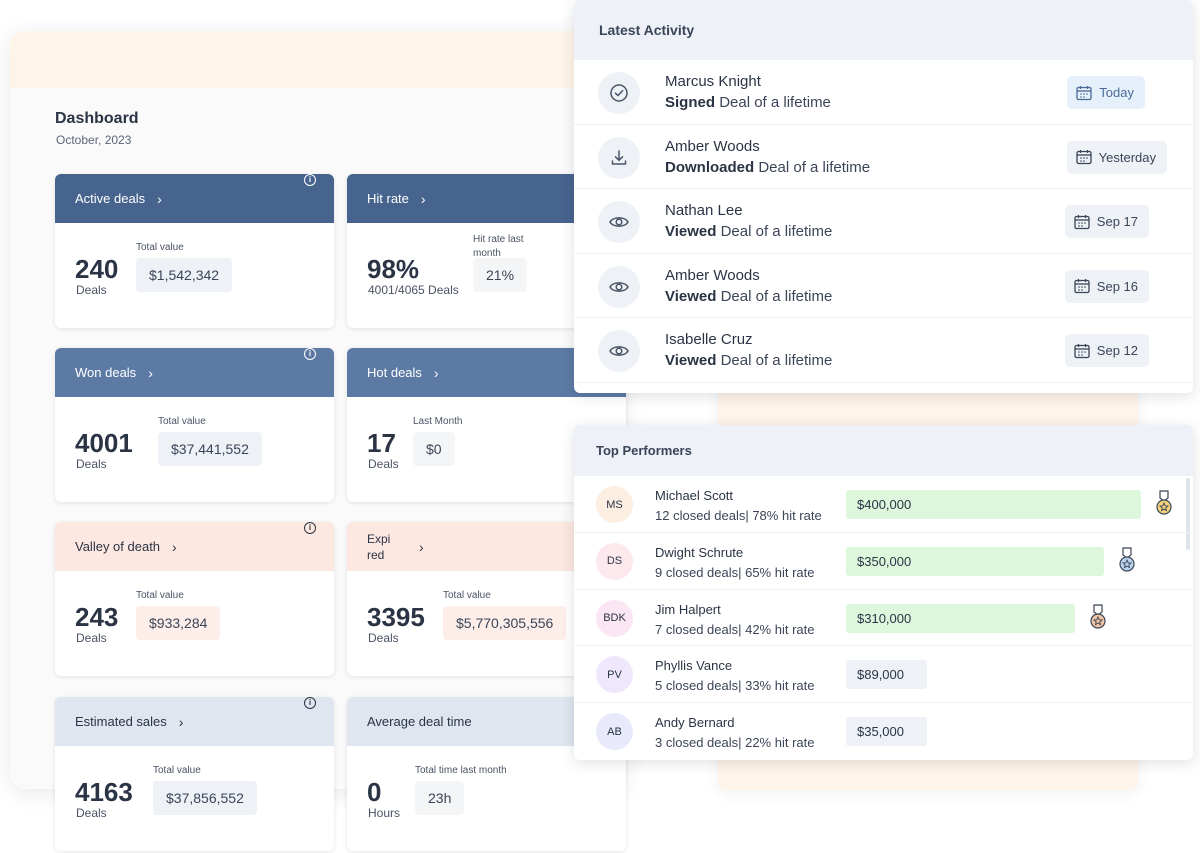 The width and height of the screenshot is (1200, 853). Describe the element at coordinates (94, 140) in the screenshot. I see `page-subtitle: October, 2023` at that location.